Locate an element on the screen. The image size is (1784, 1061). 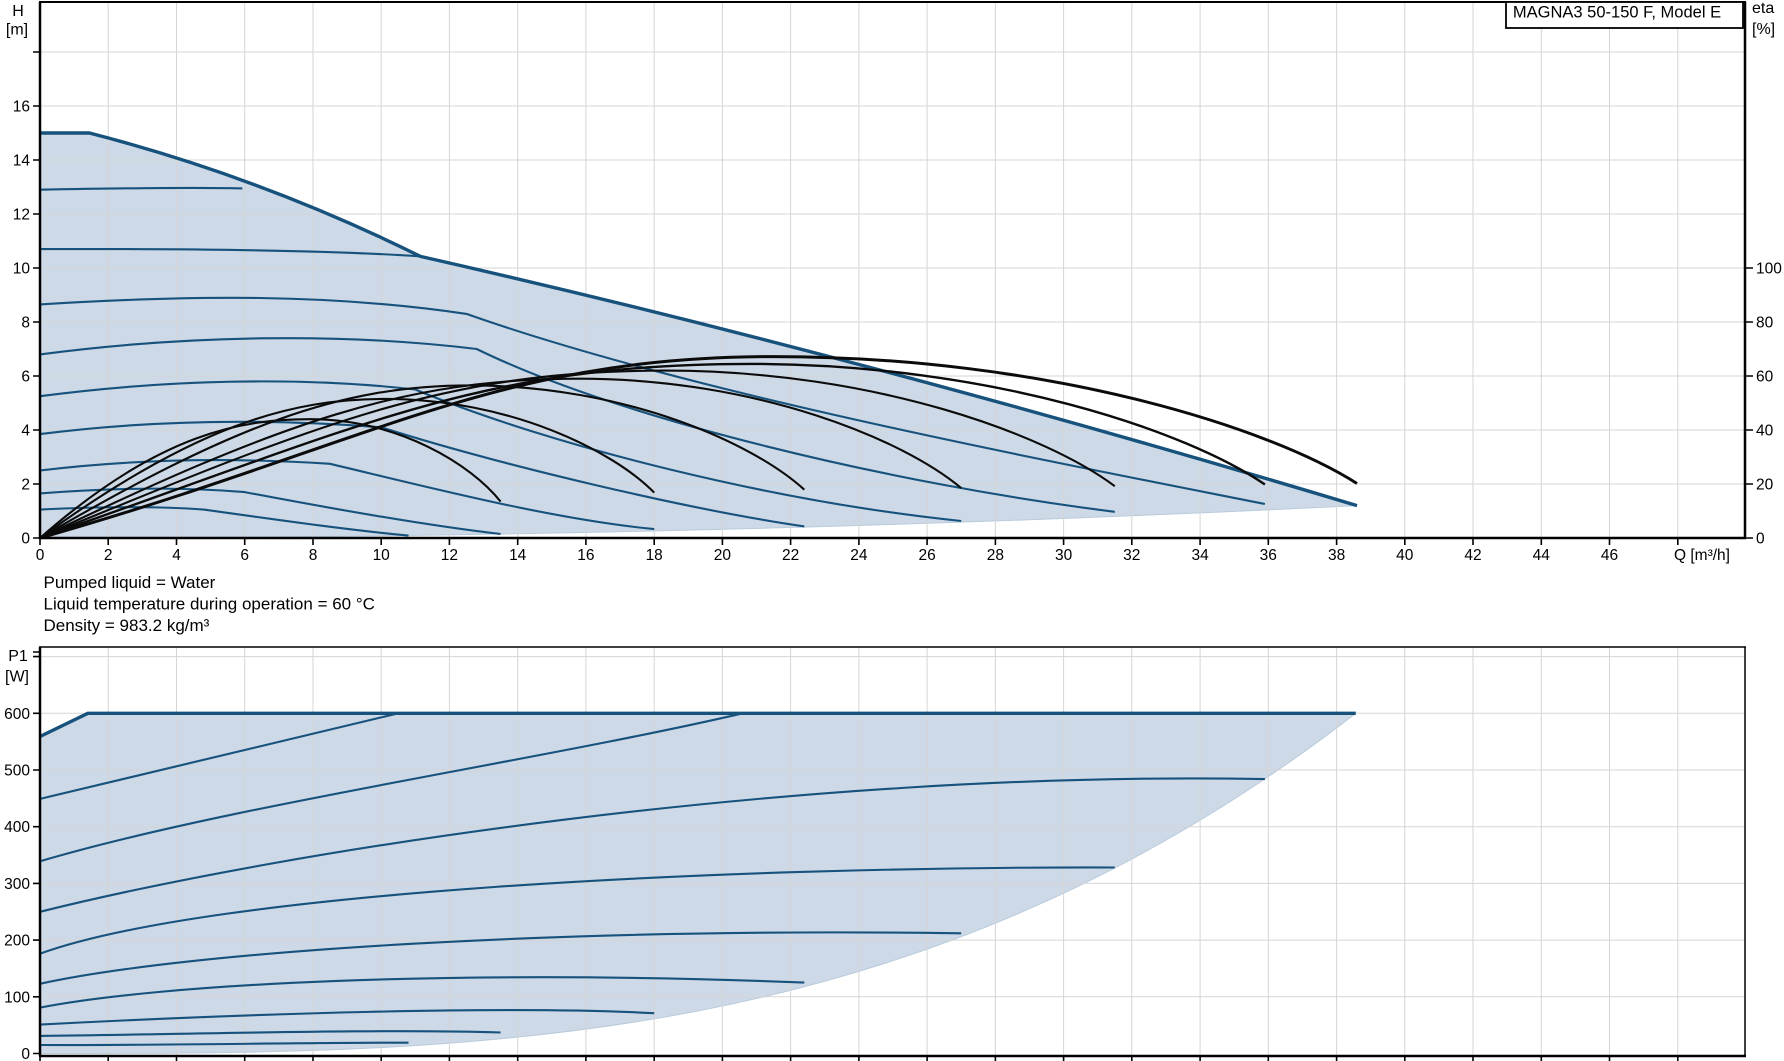
svg-text: P1 is located at coordinates (18, 656).